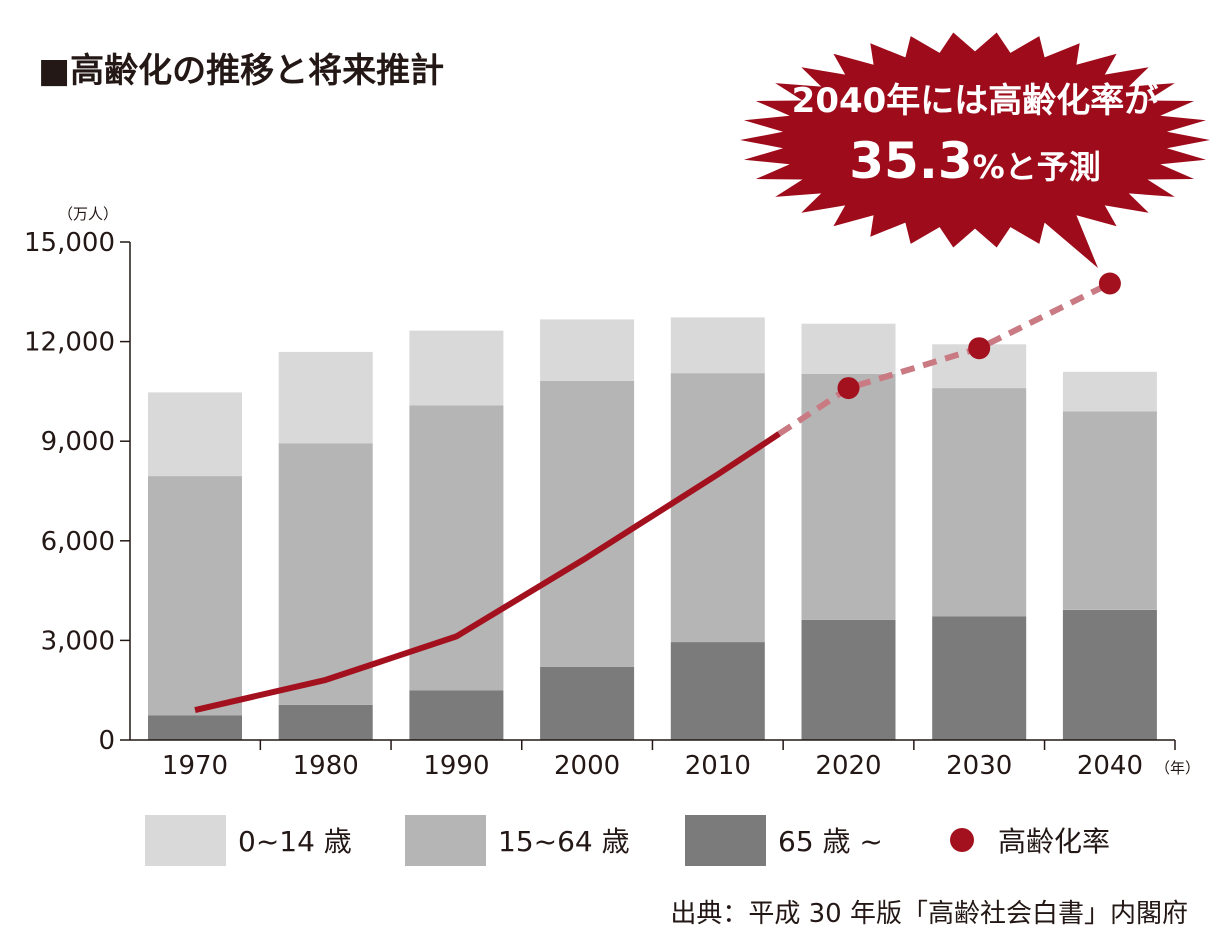  Describe the element at coordinates (1109, 510) in the screenshot. I see `bar-age-15-64-2040` at that location.